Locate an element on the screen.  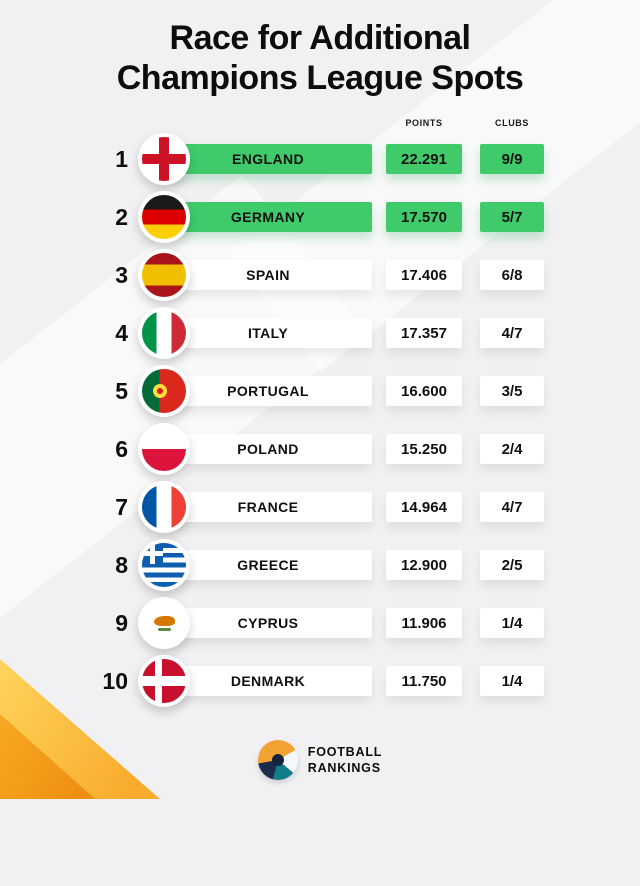
rank-label: 4 is located at coordinates (121, 332).